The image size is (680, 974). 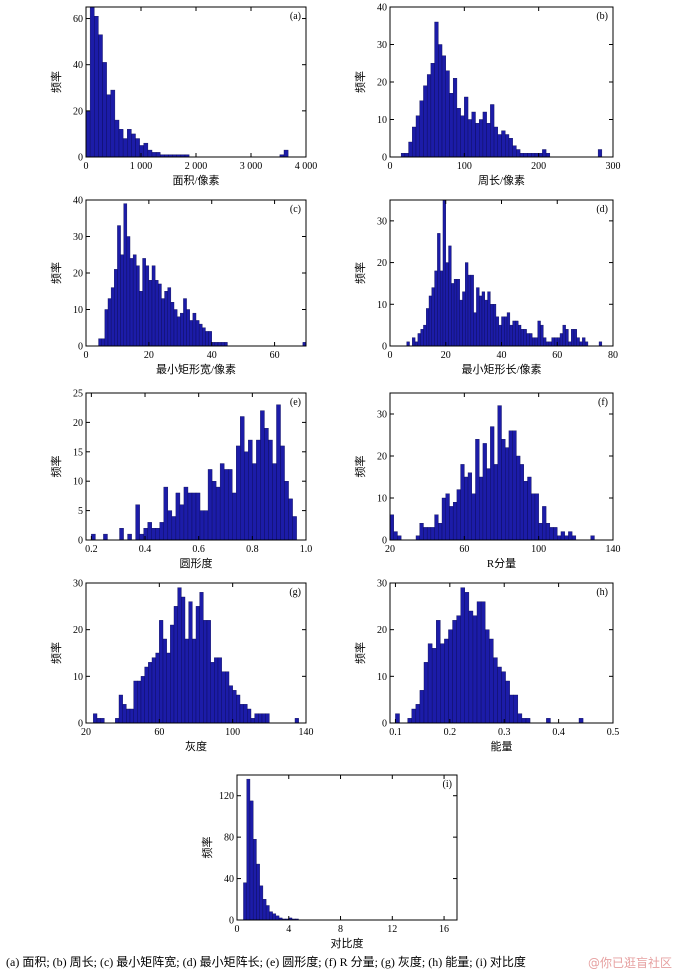 What do you see at coordinates (486, 666) in the screenshot?
I see `chart-panel-7: 0.1 0.2 0.3 0.4 0.5 0 10 20 30 (h) 能量 频率` at bounding box center [486, 666].